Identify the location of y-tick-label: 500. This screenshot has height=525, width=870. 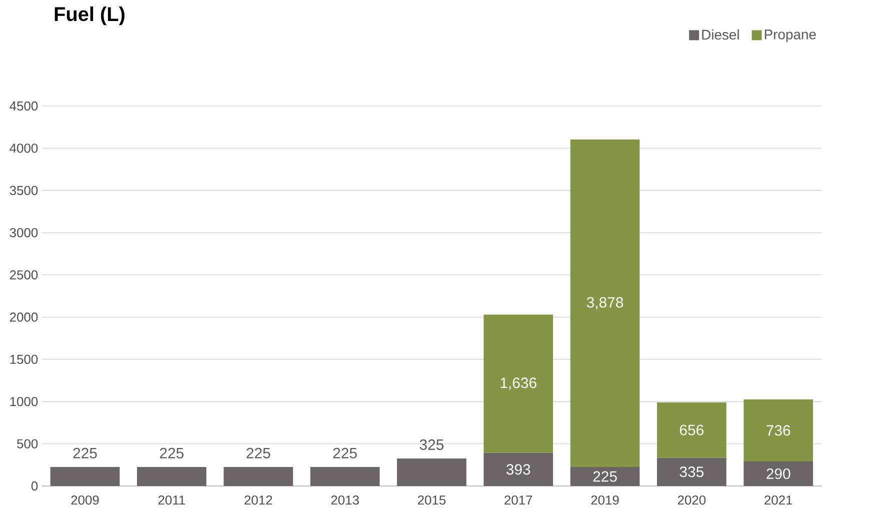
(27, 443).